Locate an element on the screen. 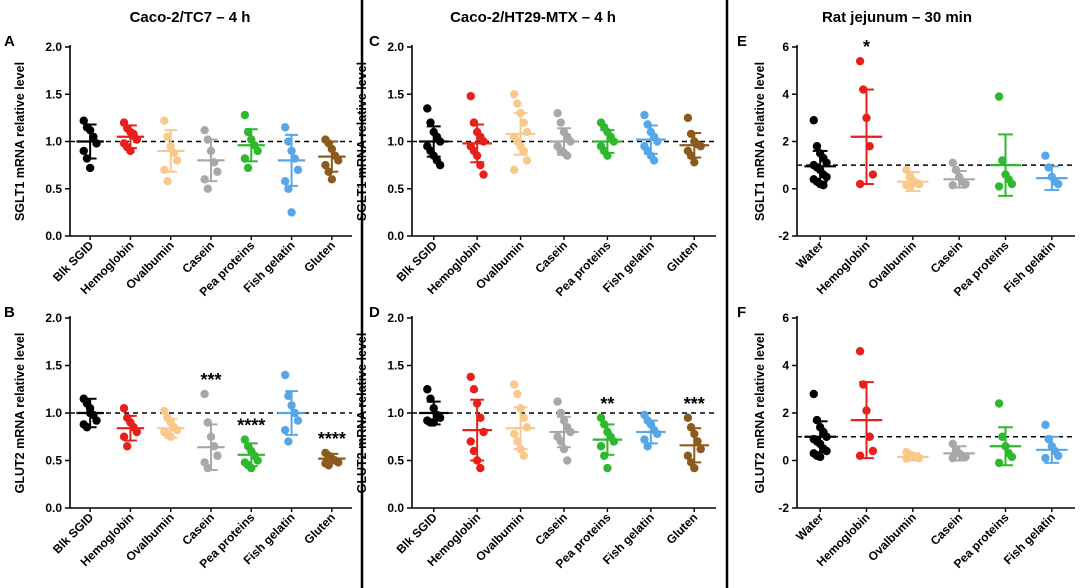 The height and width of the screenshot is (588, 1084). panel-letter: B is located at coordinates (9, 312).